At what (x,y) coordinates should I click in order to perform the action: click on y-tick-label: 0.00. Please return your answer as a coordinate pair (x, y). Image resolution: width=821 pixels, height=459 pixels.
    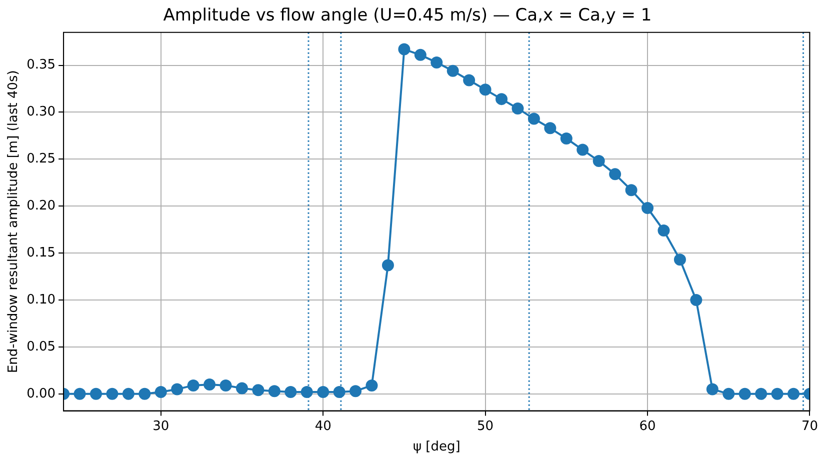
    Looking at the image, I should click on (41, 394).